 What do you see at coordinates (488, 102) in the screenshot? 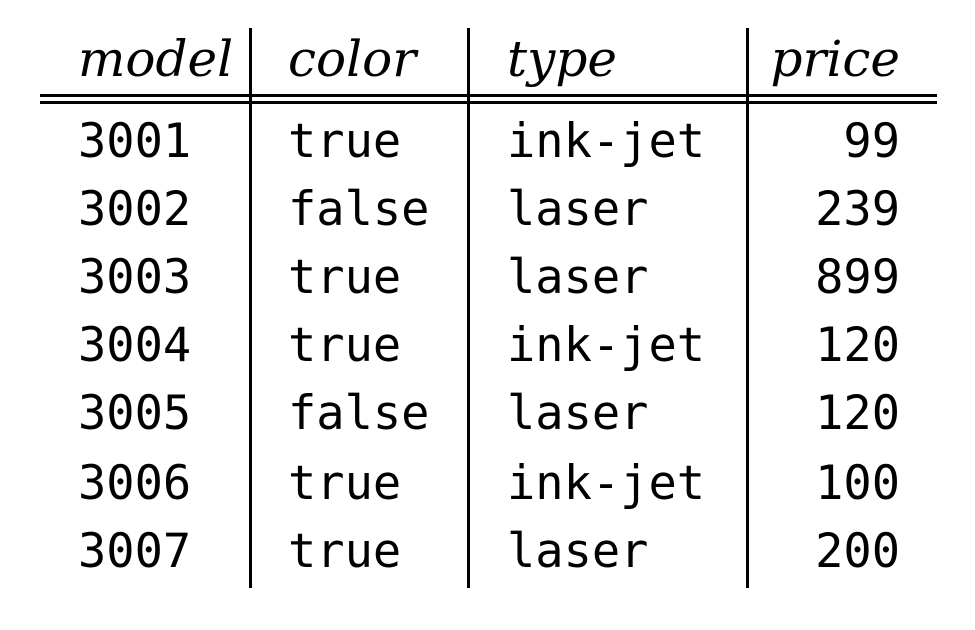
I see `header-rule-bottom` at bounding box center [488, 102].